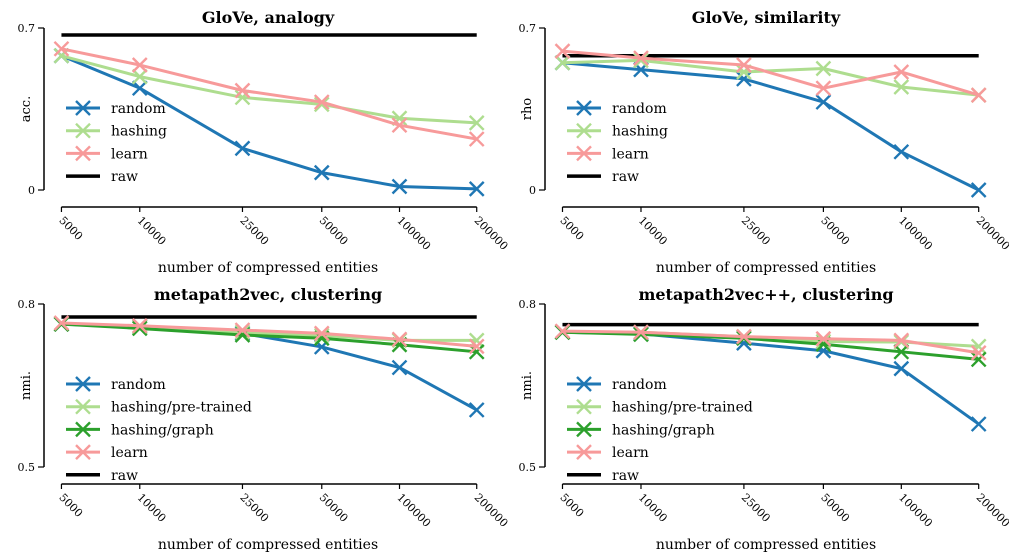  I want to click on chart-title: GloVe, similarity, so click(766, 17).